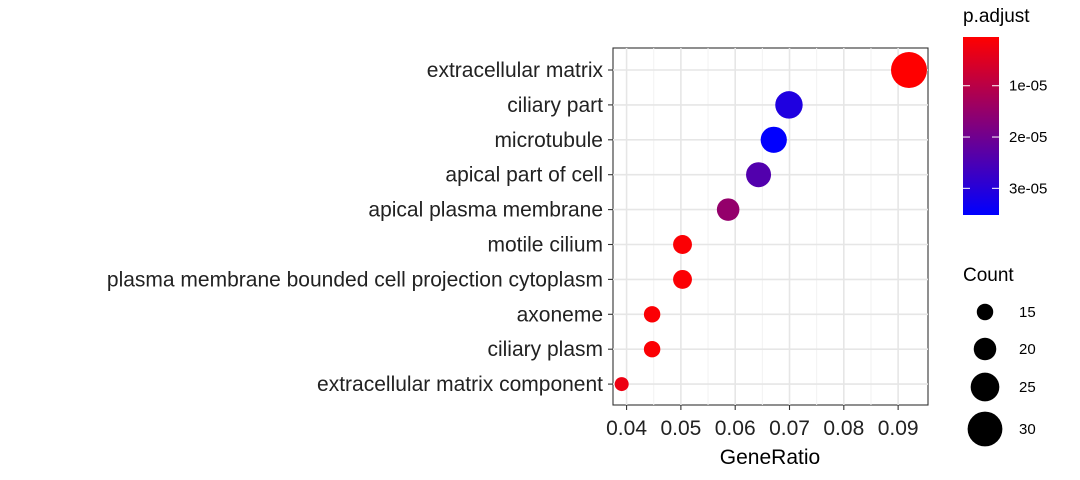 Image resolution: width=1080 pixels, height=480 pixels. What do you see at coordinates (1028, 188) in the screenshot?
I see `color-legend-label: 3e-05` at bounding box center [1028, 188].